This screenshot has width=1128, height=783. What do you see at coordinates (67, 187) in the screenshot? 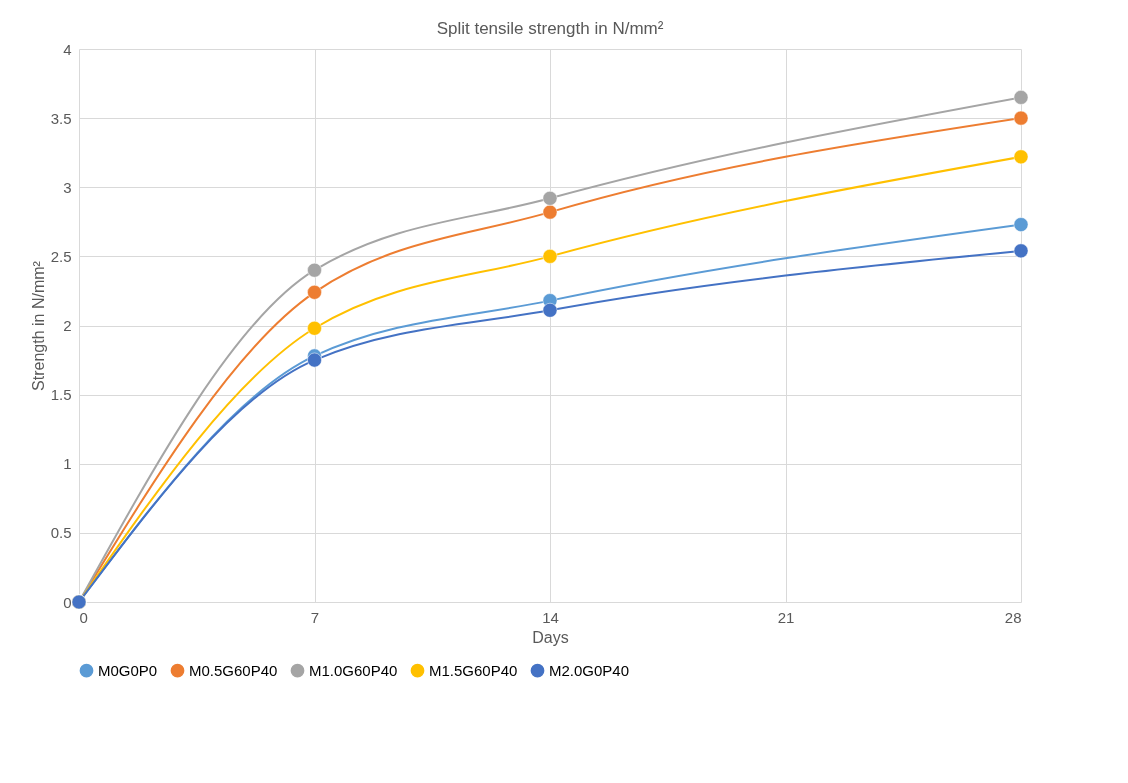
I see `y-tick-label: 3` at bounding box center [67, 187].